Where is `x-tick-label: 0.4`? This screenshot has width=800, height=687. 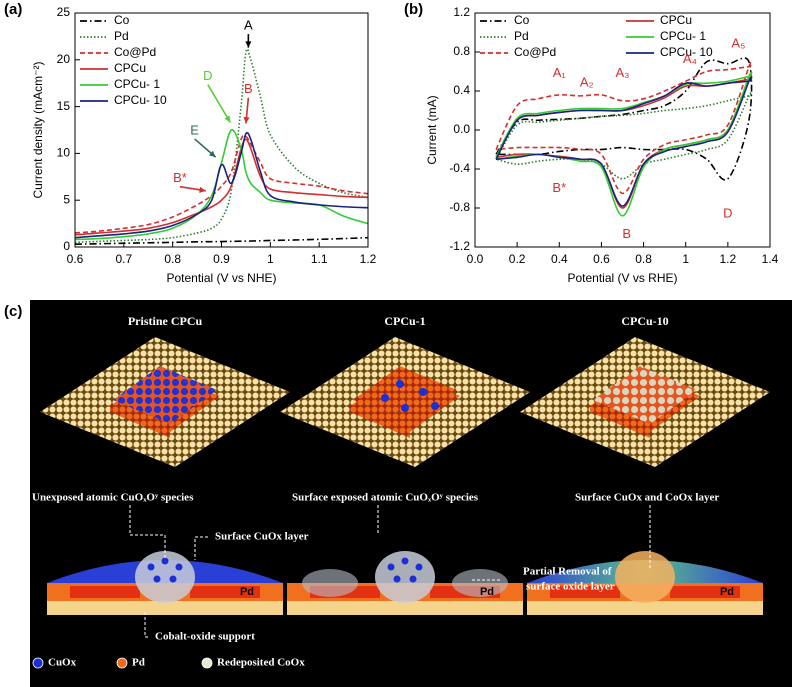 x-tick-label: 0.4 is located at coordinates (559, 259).